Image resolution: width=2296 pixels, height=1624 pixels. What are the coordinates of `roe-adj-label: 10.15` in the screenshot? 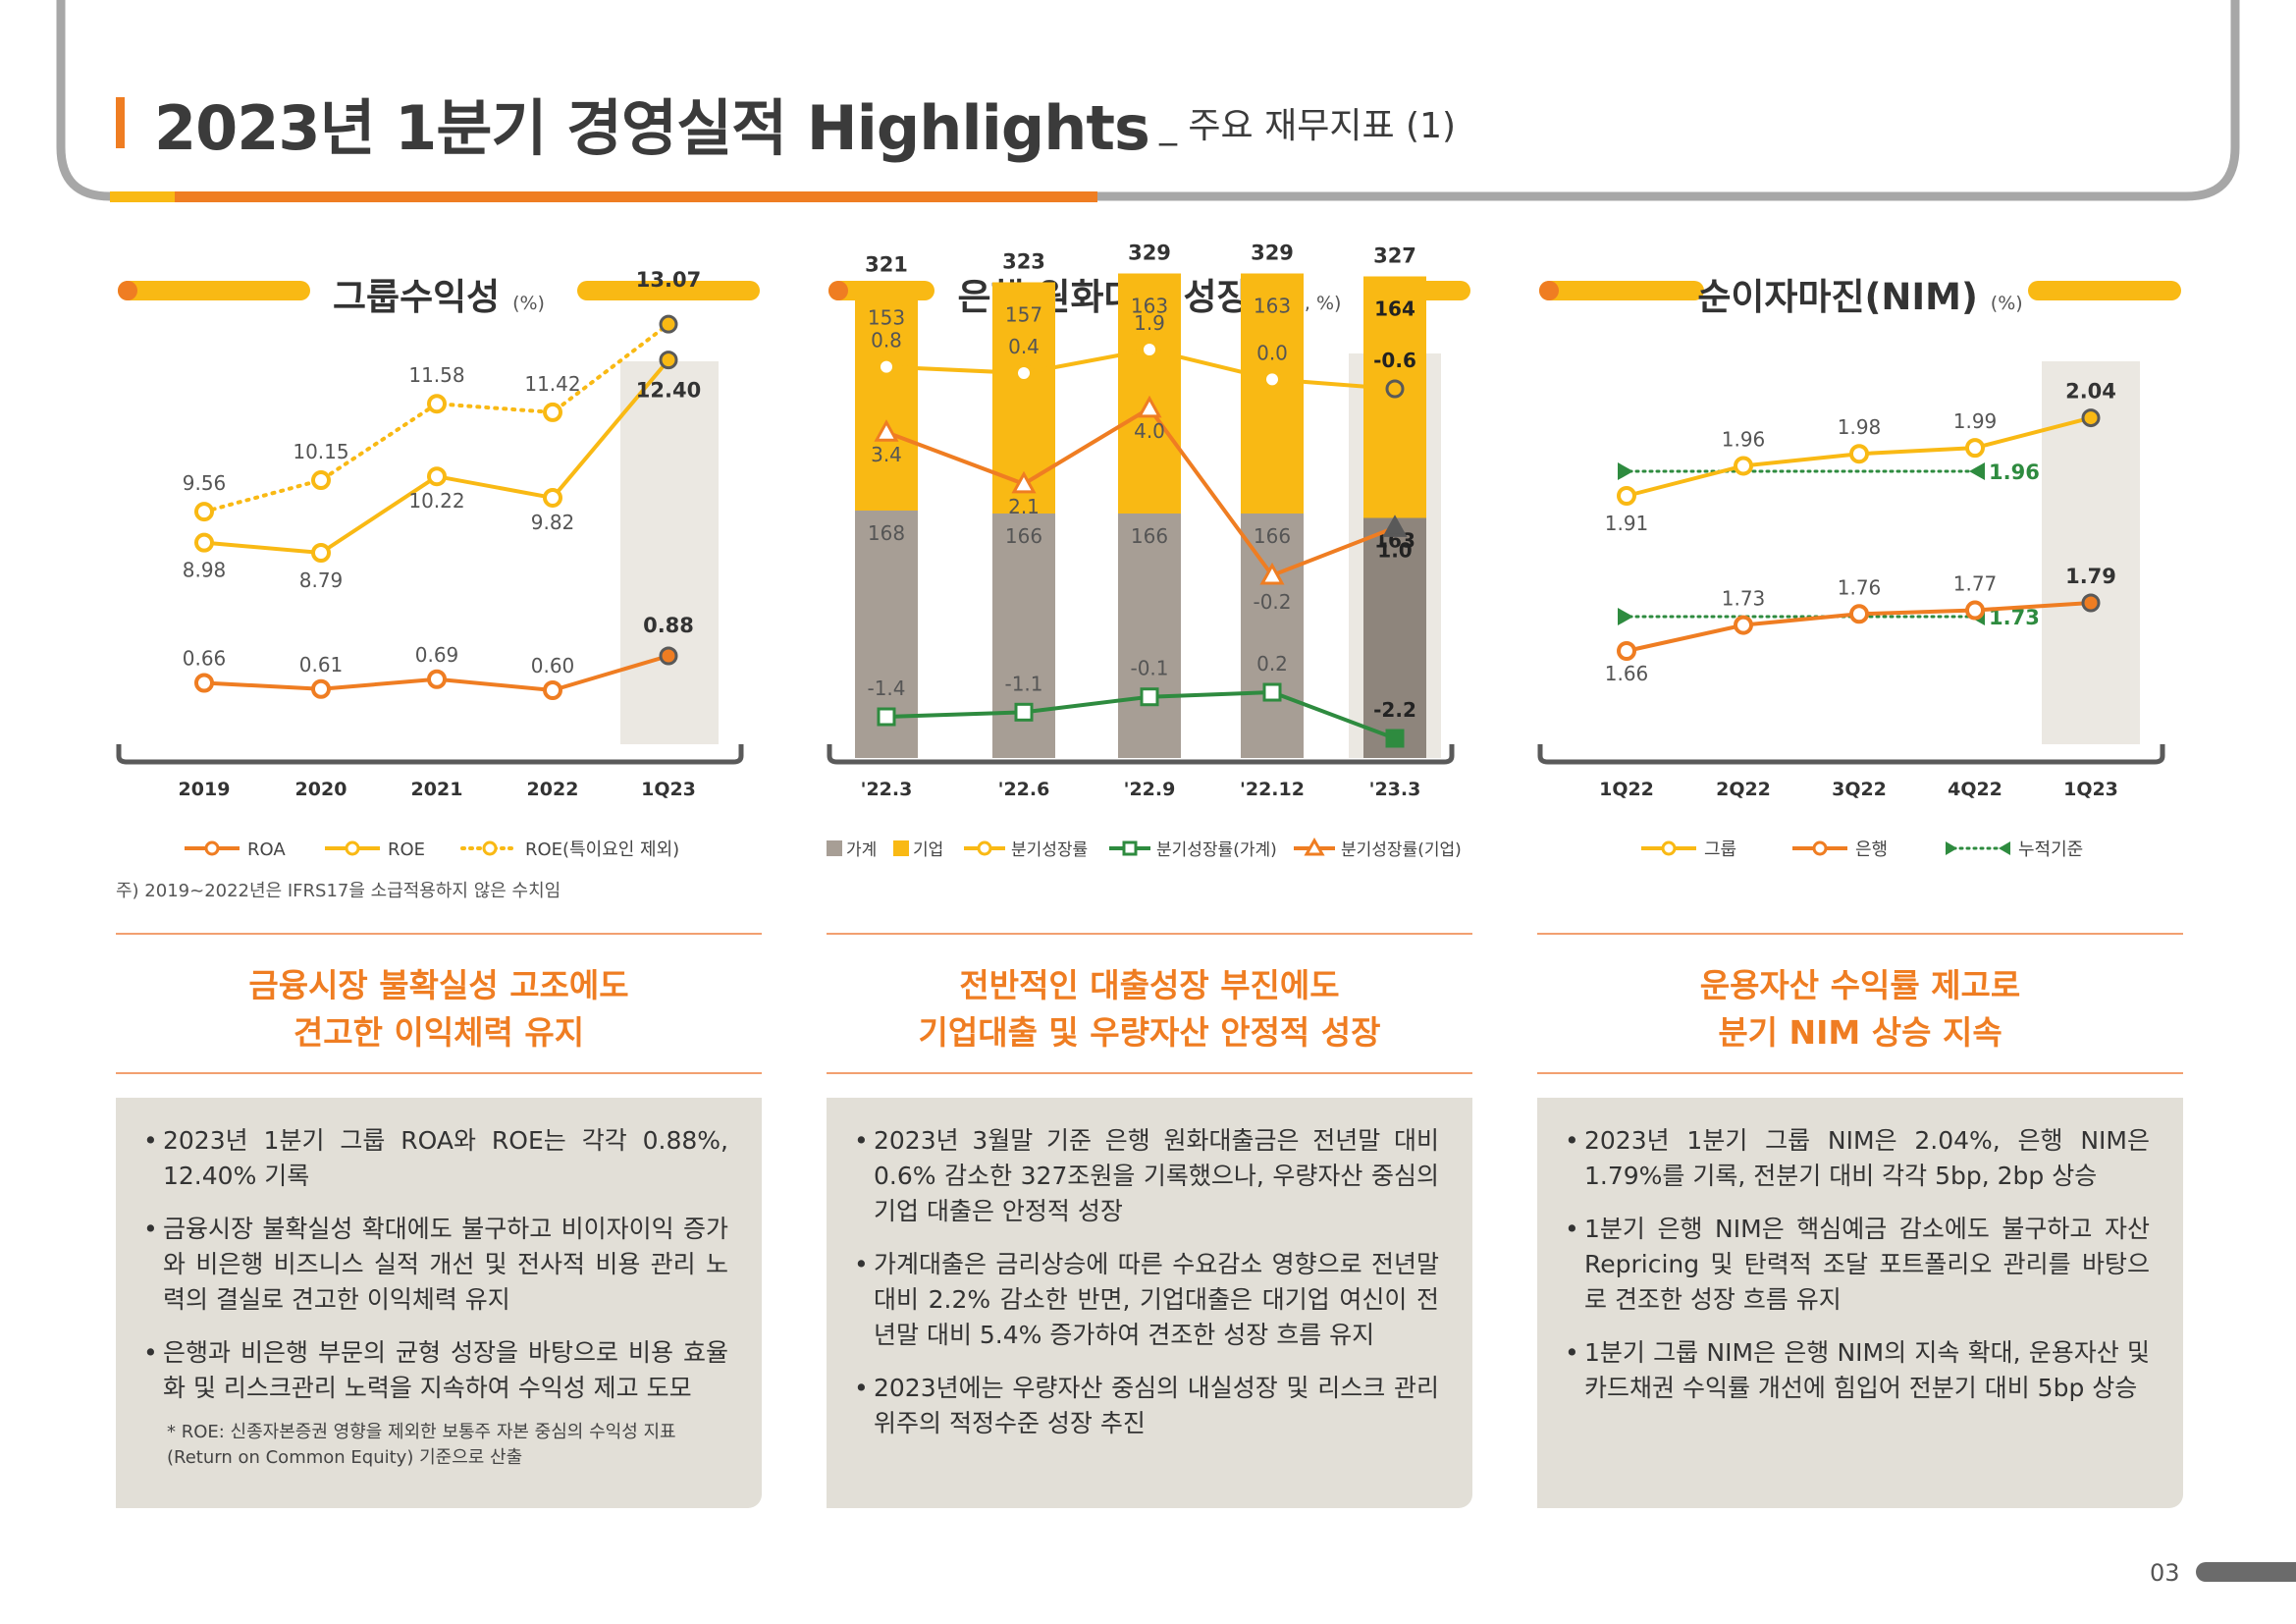 It's located at (320, 451).